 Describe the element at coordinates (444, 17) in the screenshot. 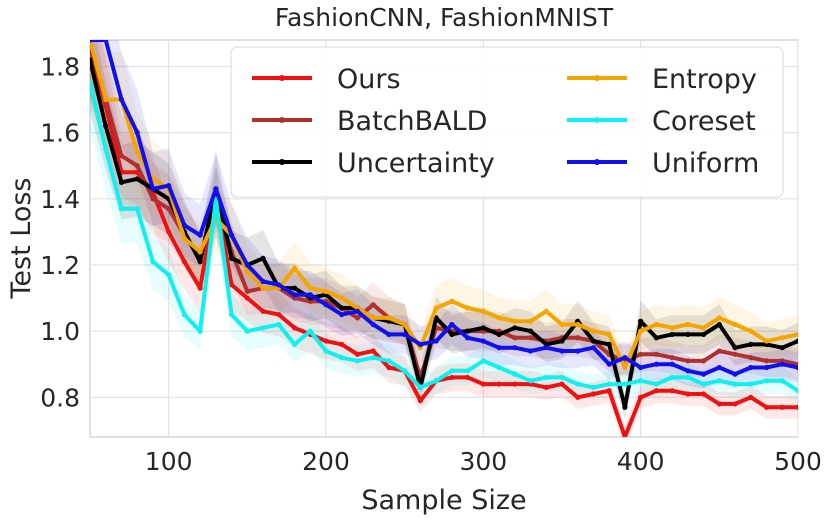

I see `chart-title: FashionCNN, FashionMNIST` at that location.